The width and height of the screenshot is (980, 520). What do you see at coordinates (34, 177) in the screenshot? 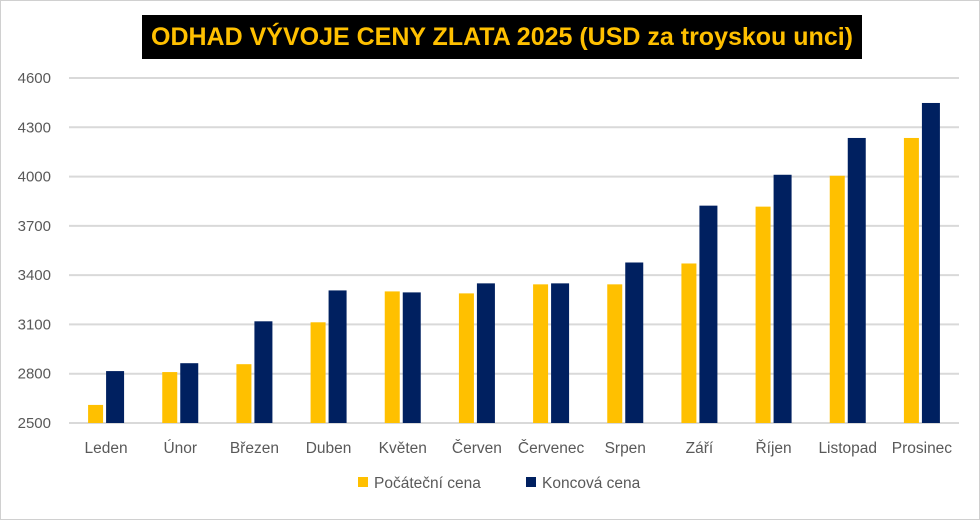
I see `y-tick-label: 4000` at bounding box center [34, 177].